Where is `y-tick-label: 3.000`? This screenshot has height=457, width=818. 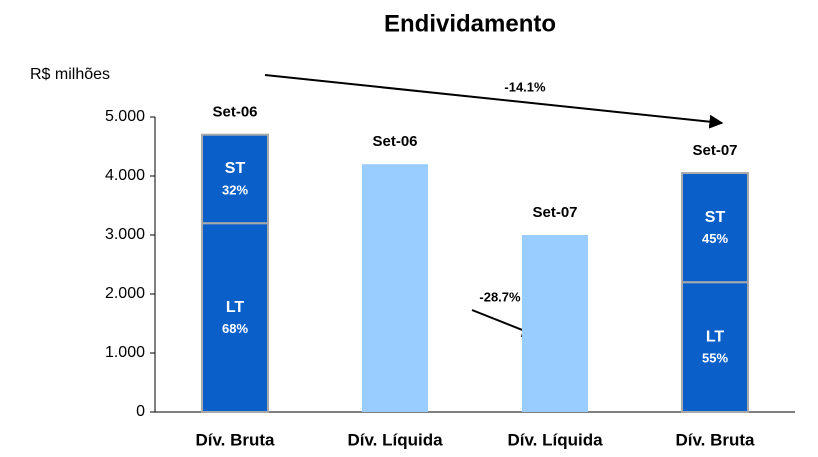
y-tick-label: 3.000 is located at coordinates (125, 234).